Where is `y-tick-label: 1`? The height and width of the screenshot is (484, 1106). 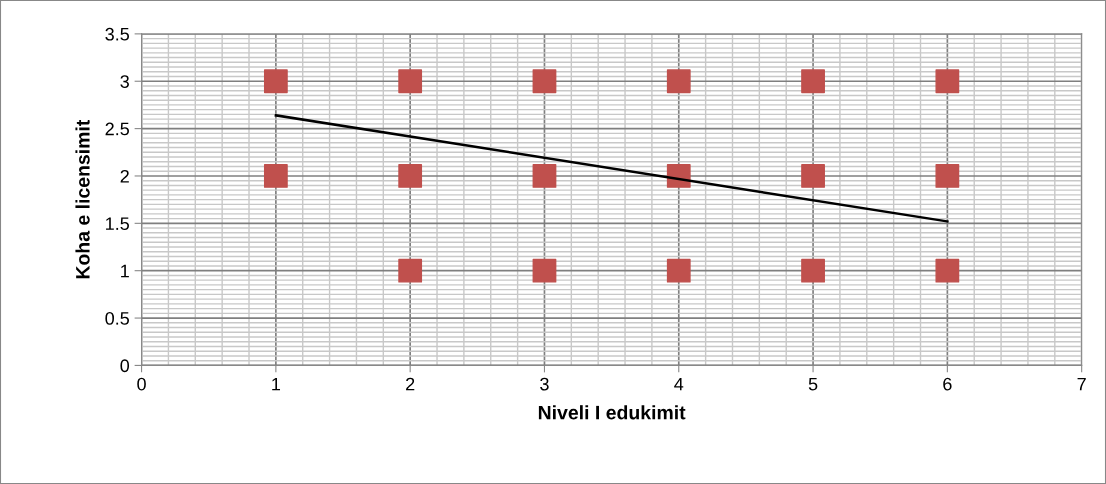
y-tick-label: 1 is located at coordinates (125, 271).